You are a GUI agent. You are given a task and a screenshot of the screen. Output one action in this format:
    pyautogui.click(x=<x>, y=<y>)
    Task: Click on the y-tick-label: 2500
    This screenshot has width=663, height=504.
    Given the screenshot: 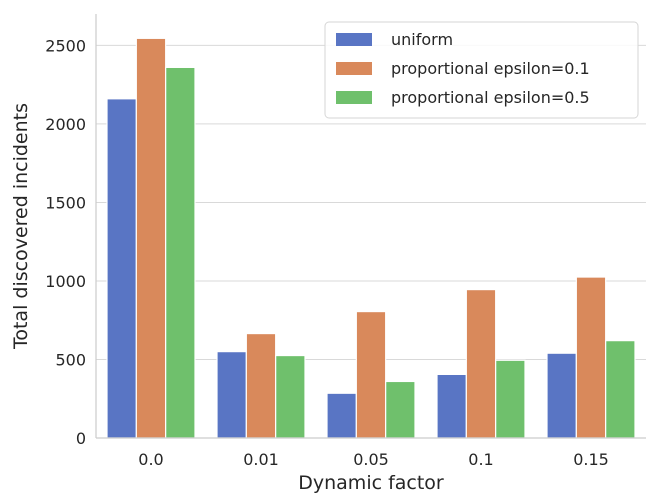 What is the action you would take?
    pyautogui.click(x=65, y=45)
    